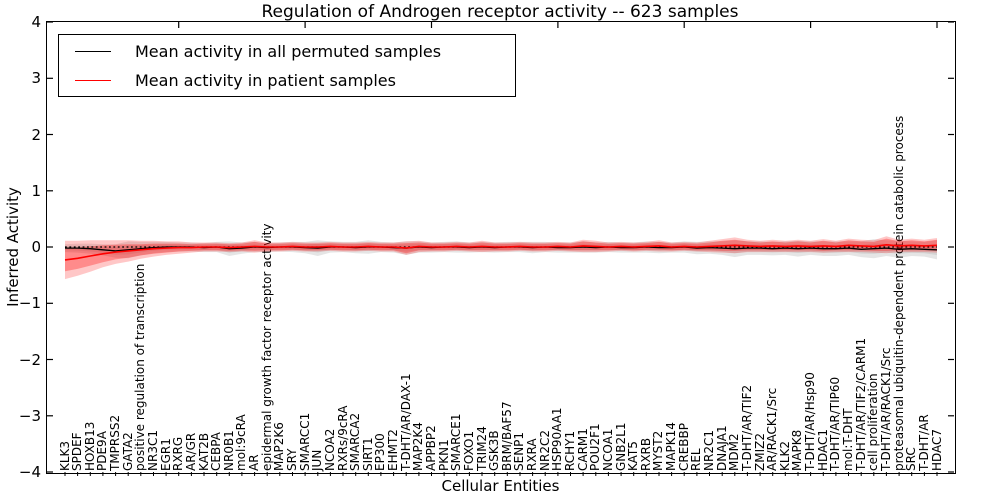  I want to click on legend-line-red, so click(93, 80).